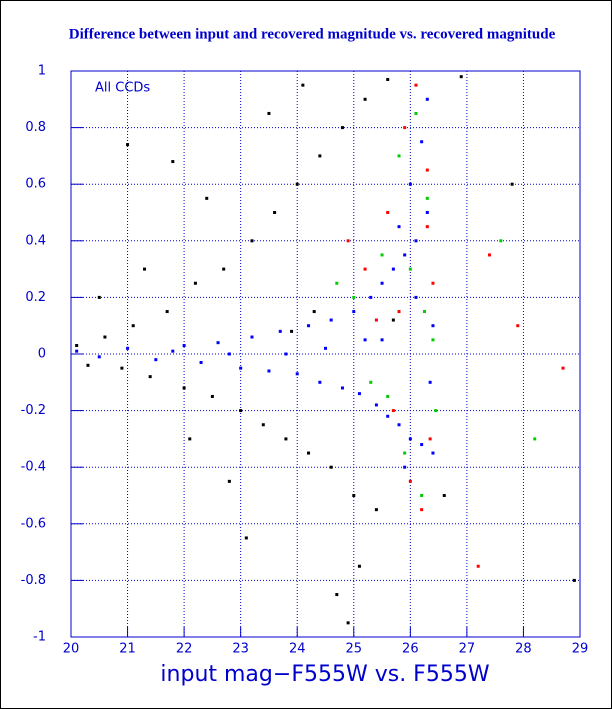  I want to click on y-tick-label: -0.6, so click(33, 523).